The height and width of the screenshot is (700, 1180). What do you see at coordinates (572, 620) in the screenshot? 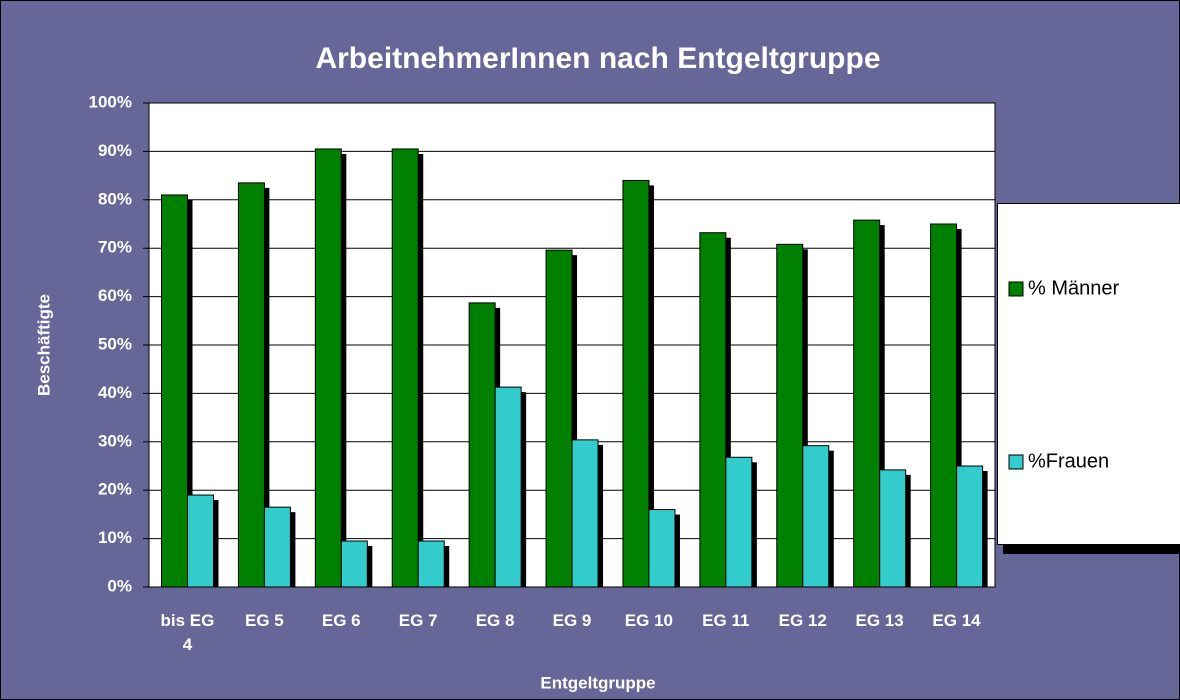
I see `x-tick-label: EG 9` at bounding box center [572, 620].